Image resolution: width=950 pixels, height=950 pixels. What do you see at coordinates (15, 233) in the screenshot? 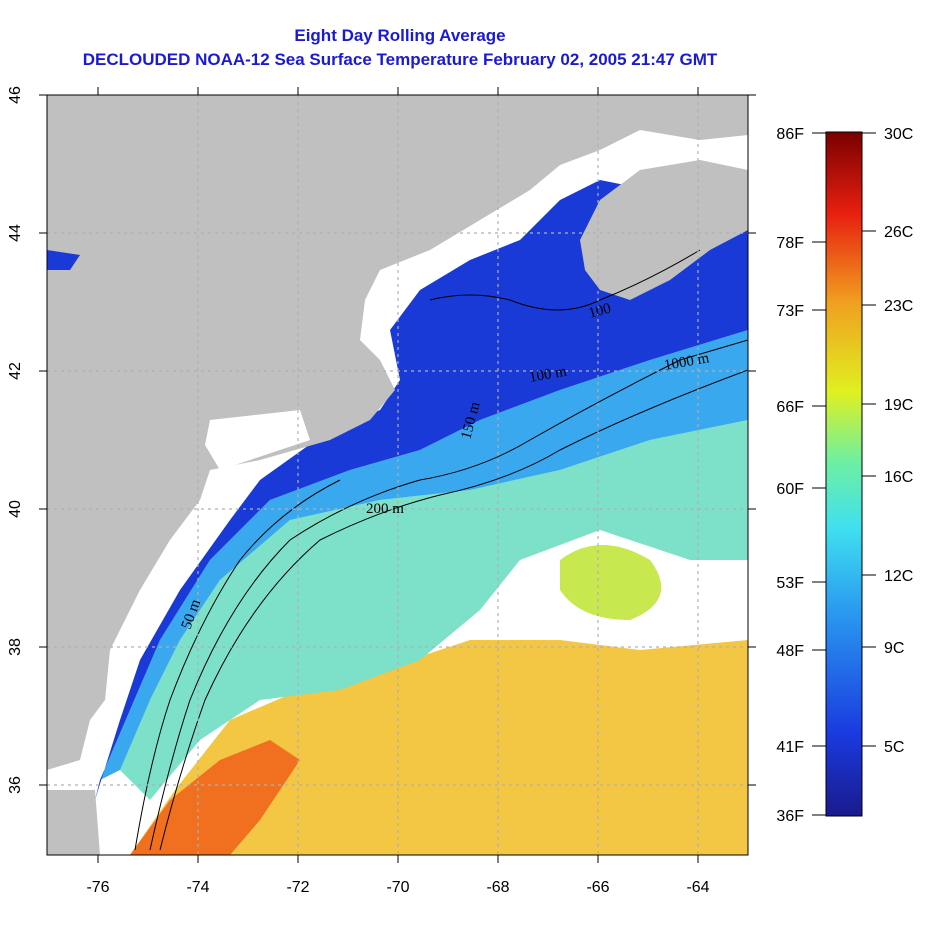
I see `y-tick-label: 44` at bounding box center [15, 233].